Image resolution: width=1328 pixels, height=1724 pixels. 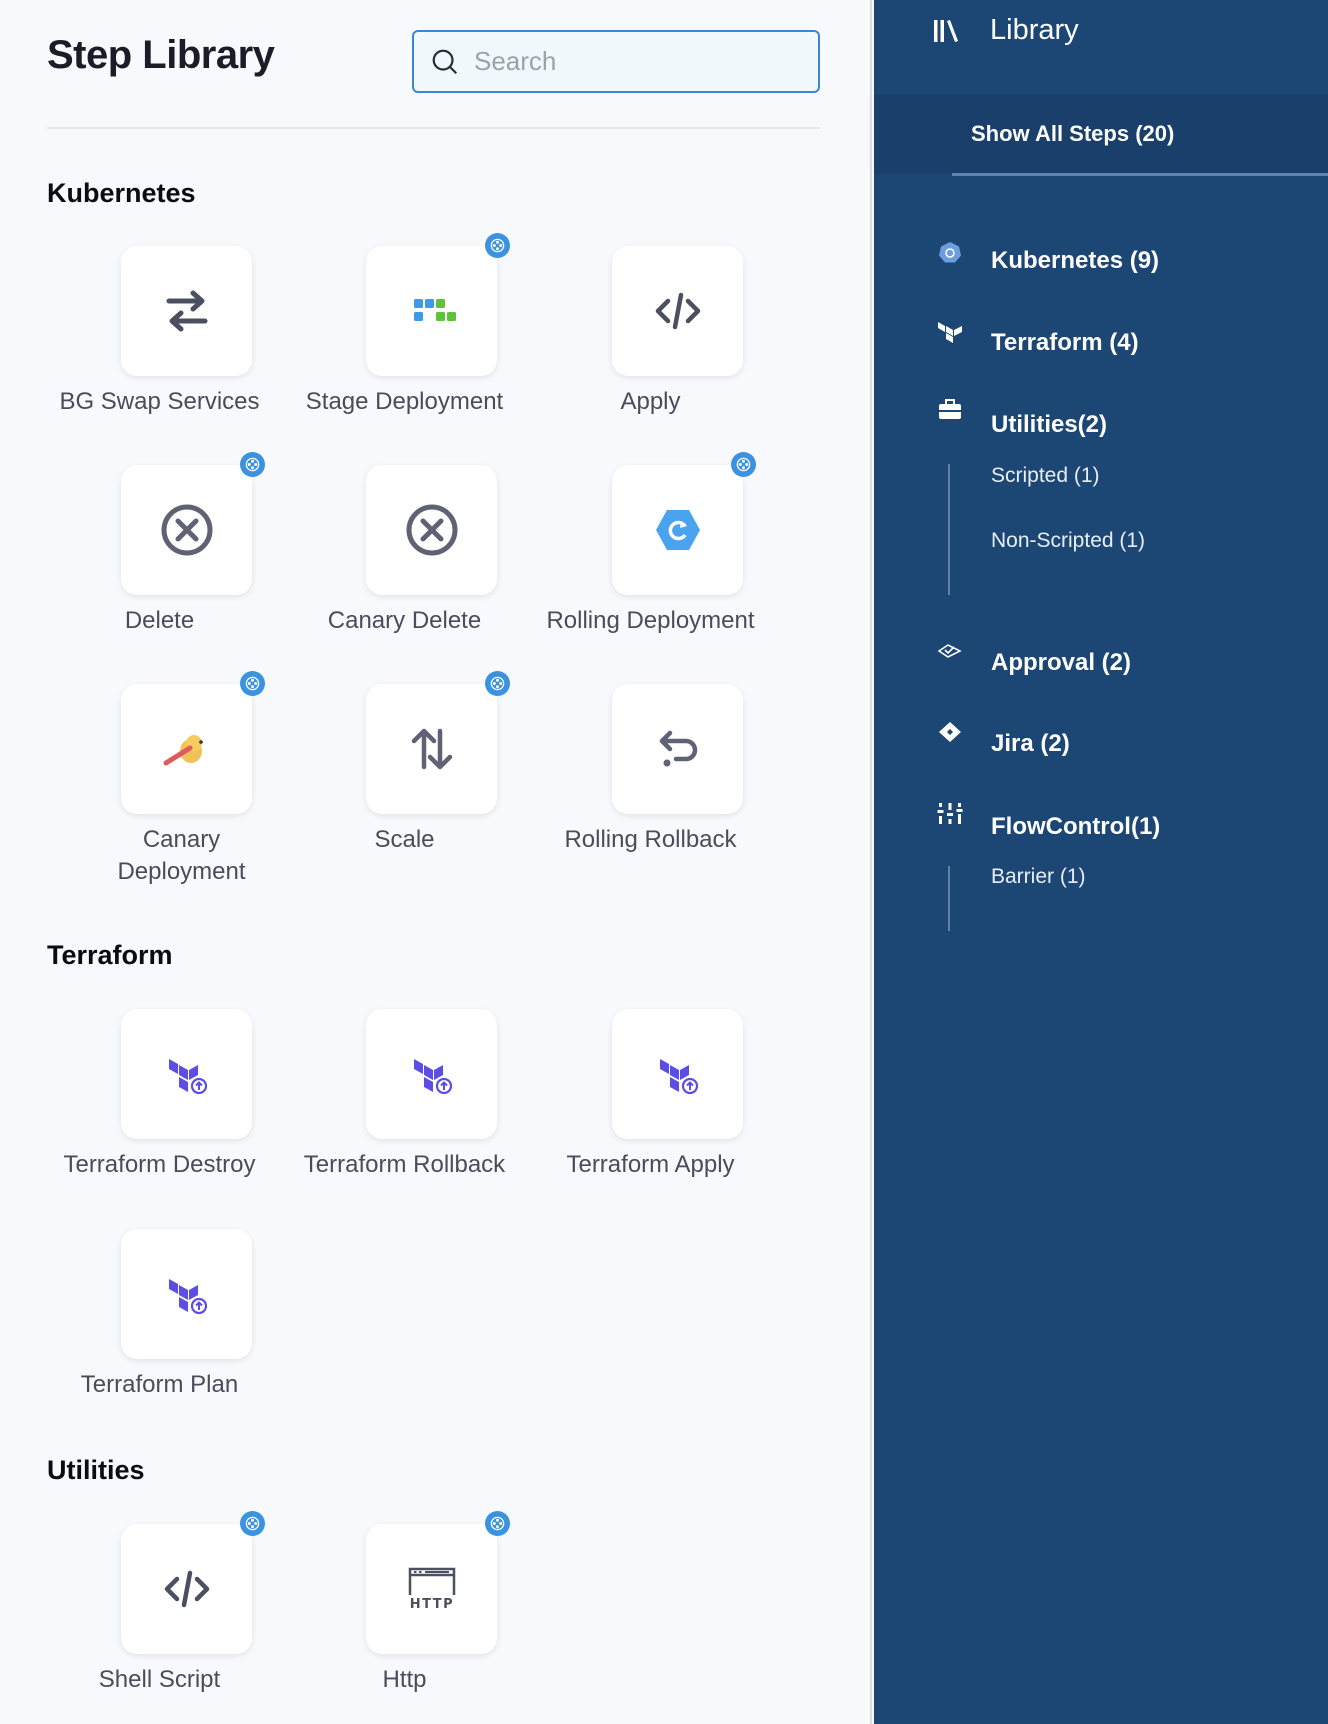 What do you see at coordinates (110, 955) in the screenshot?
I see `section-heading-terraform: Terraform` at bounding box center [110, 955].